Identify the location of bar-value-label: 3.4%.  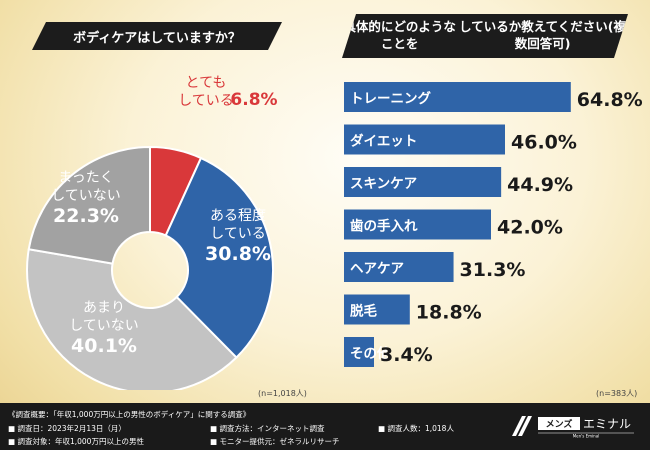
(406, 355).